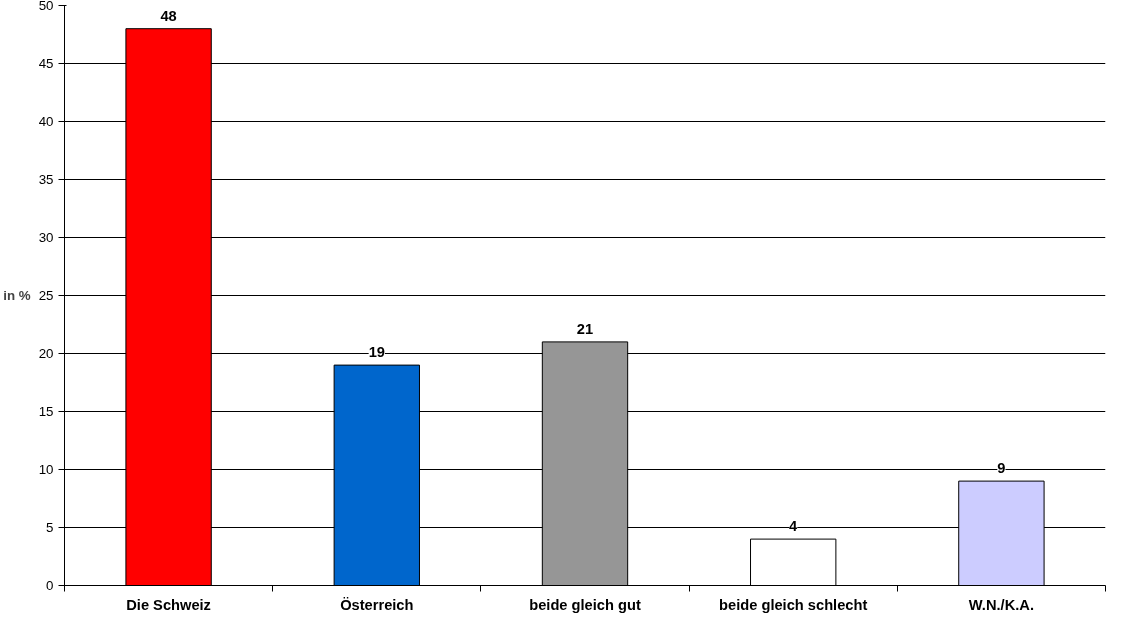 The image size is (1121, 623). Describe the element at coordinates (46, 353) in the screenshot. I see `y-tick-label: 20` at that location.